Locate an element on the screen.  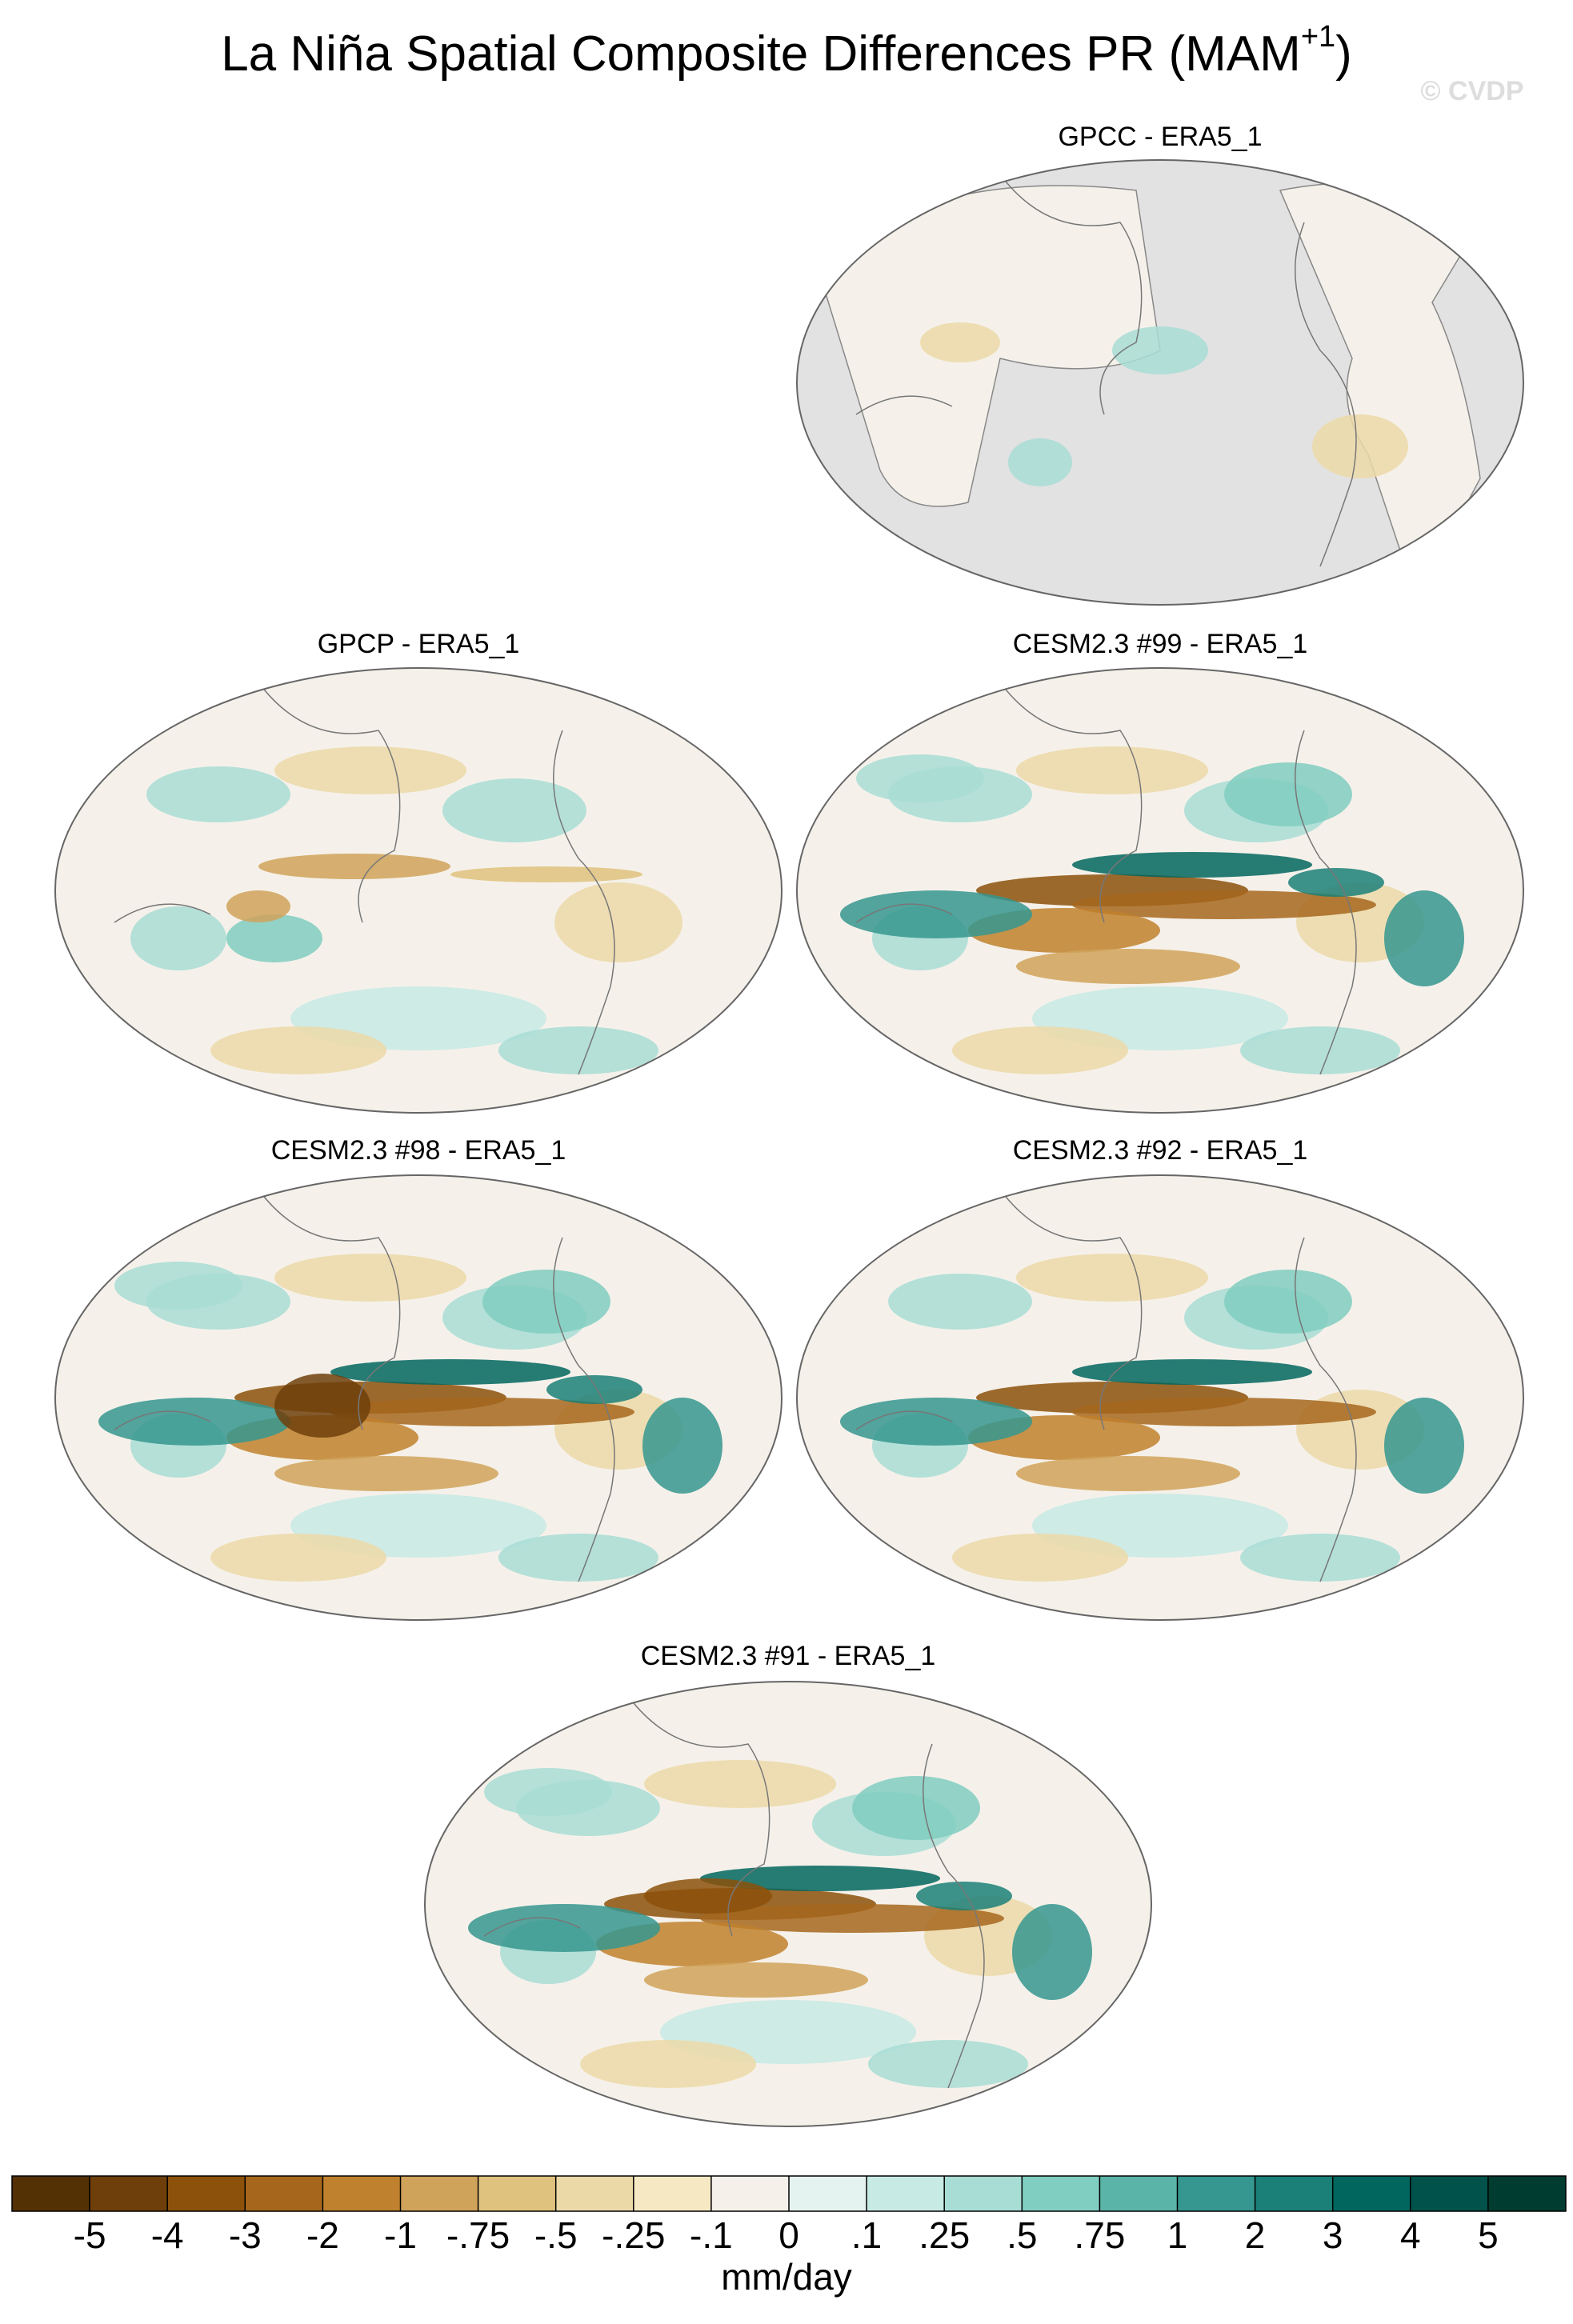
colorbar-tick-label: -.25 is located at coordinates (633, 2235).